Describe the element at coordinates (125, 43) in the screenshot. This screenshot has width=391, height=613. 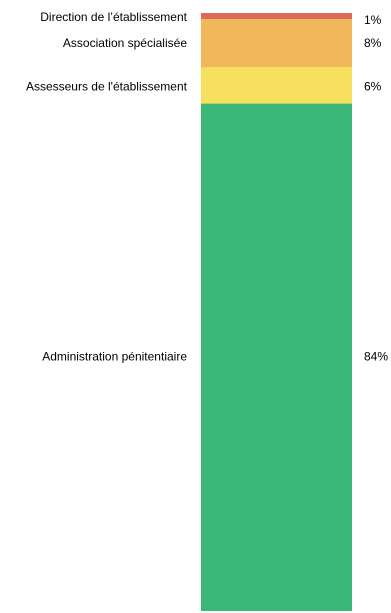
I see `category-label-2: Association spécialisée` at that location.